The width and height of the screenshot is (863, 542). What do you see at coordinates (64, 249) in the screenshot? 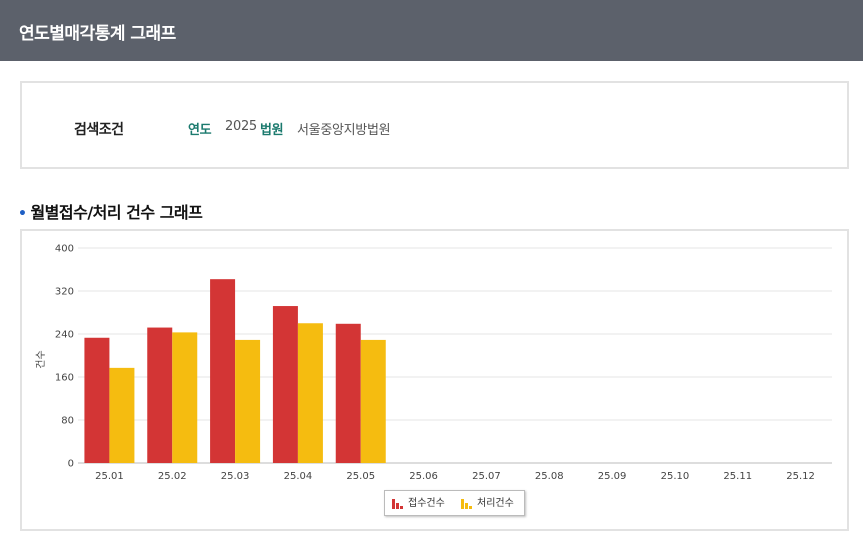
I see `y-tick-label: 400` at bounding box center [64, 249].